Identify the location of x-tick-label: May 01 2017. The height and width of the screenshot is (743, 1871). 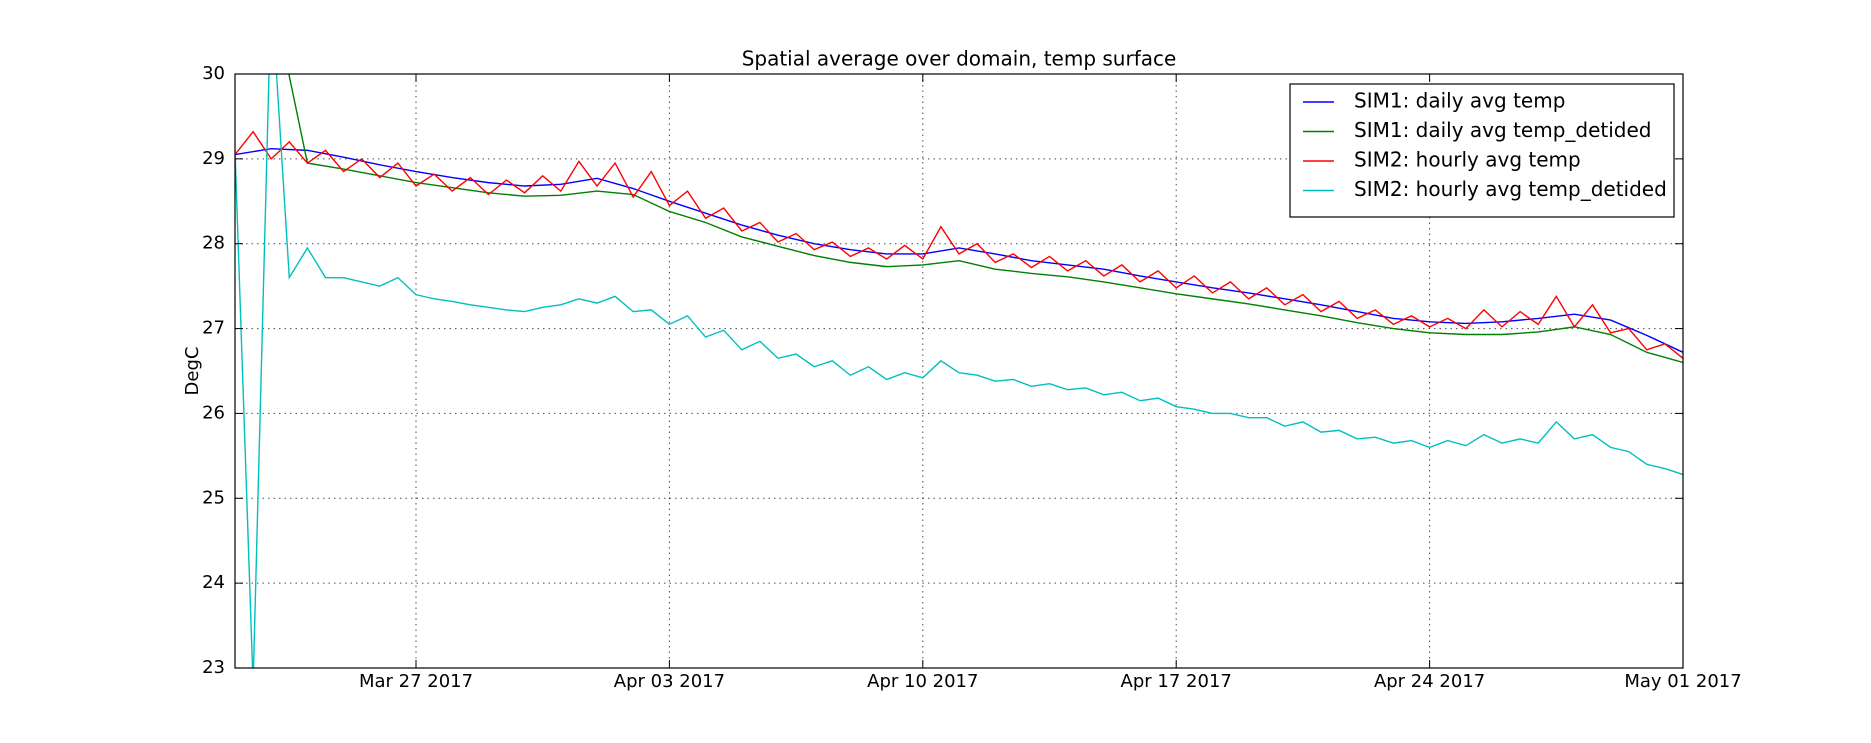
(1682, 681).